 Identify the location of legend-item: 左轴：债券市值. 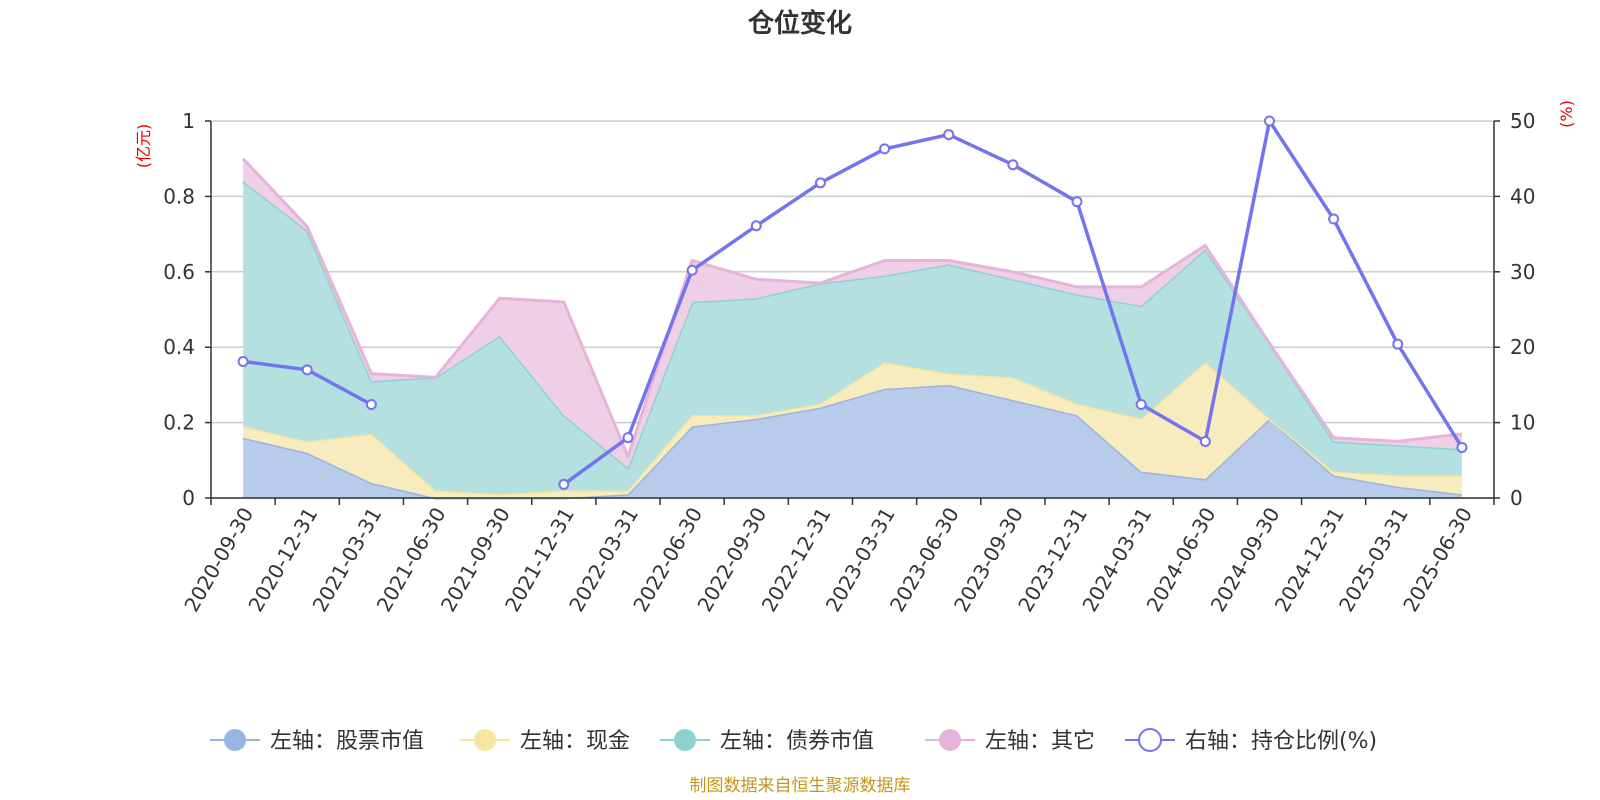
(767, 741).